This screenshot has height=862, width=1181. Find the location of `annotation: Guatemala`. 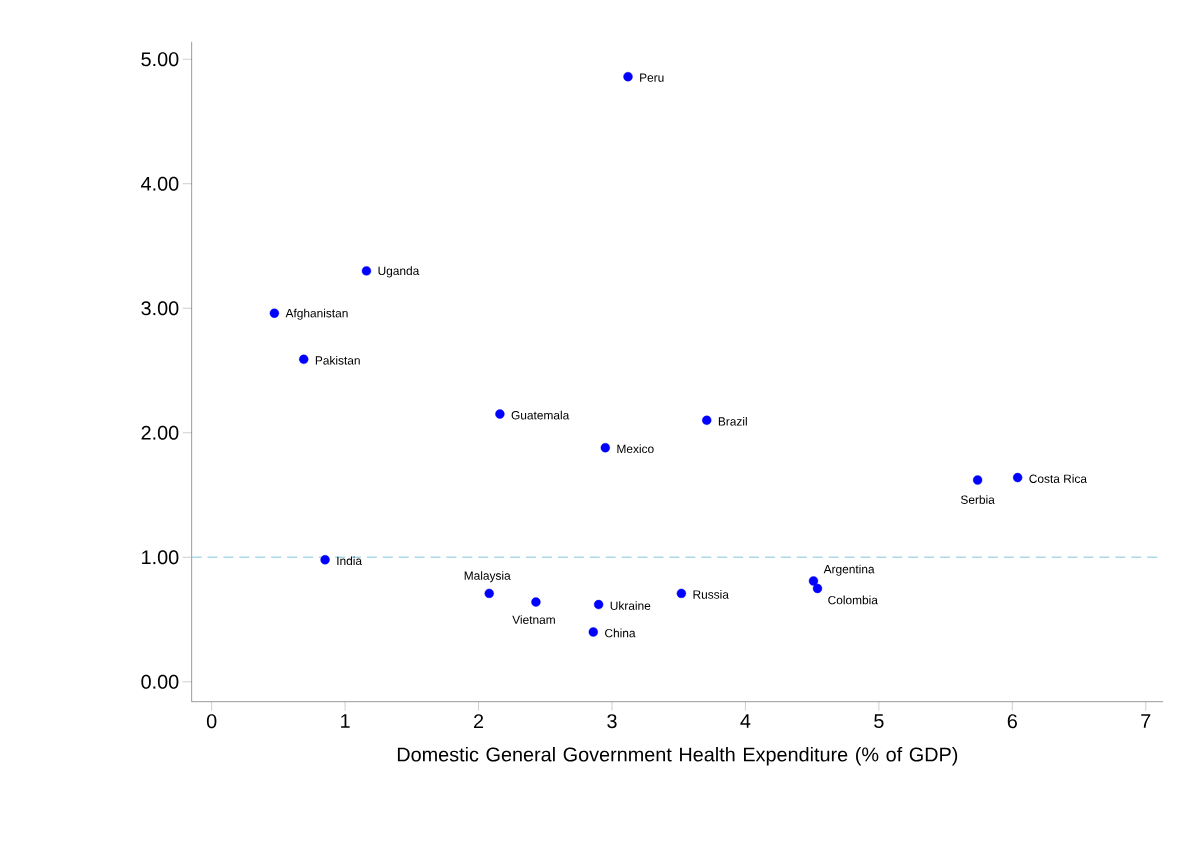

annotation: Guatemala is located at coordinates (540, 415).